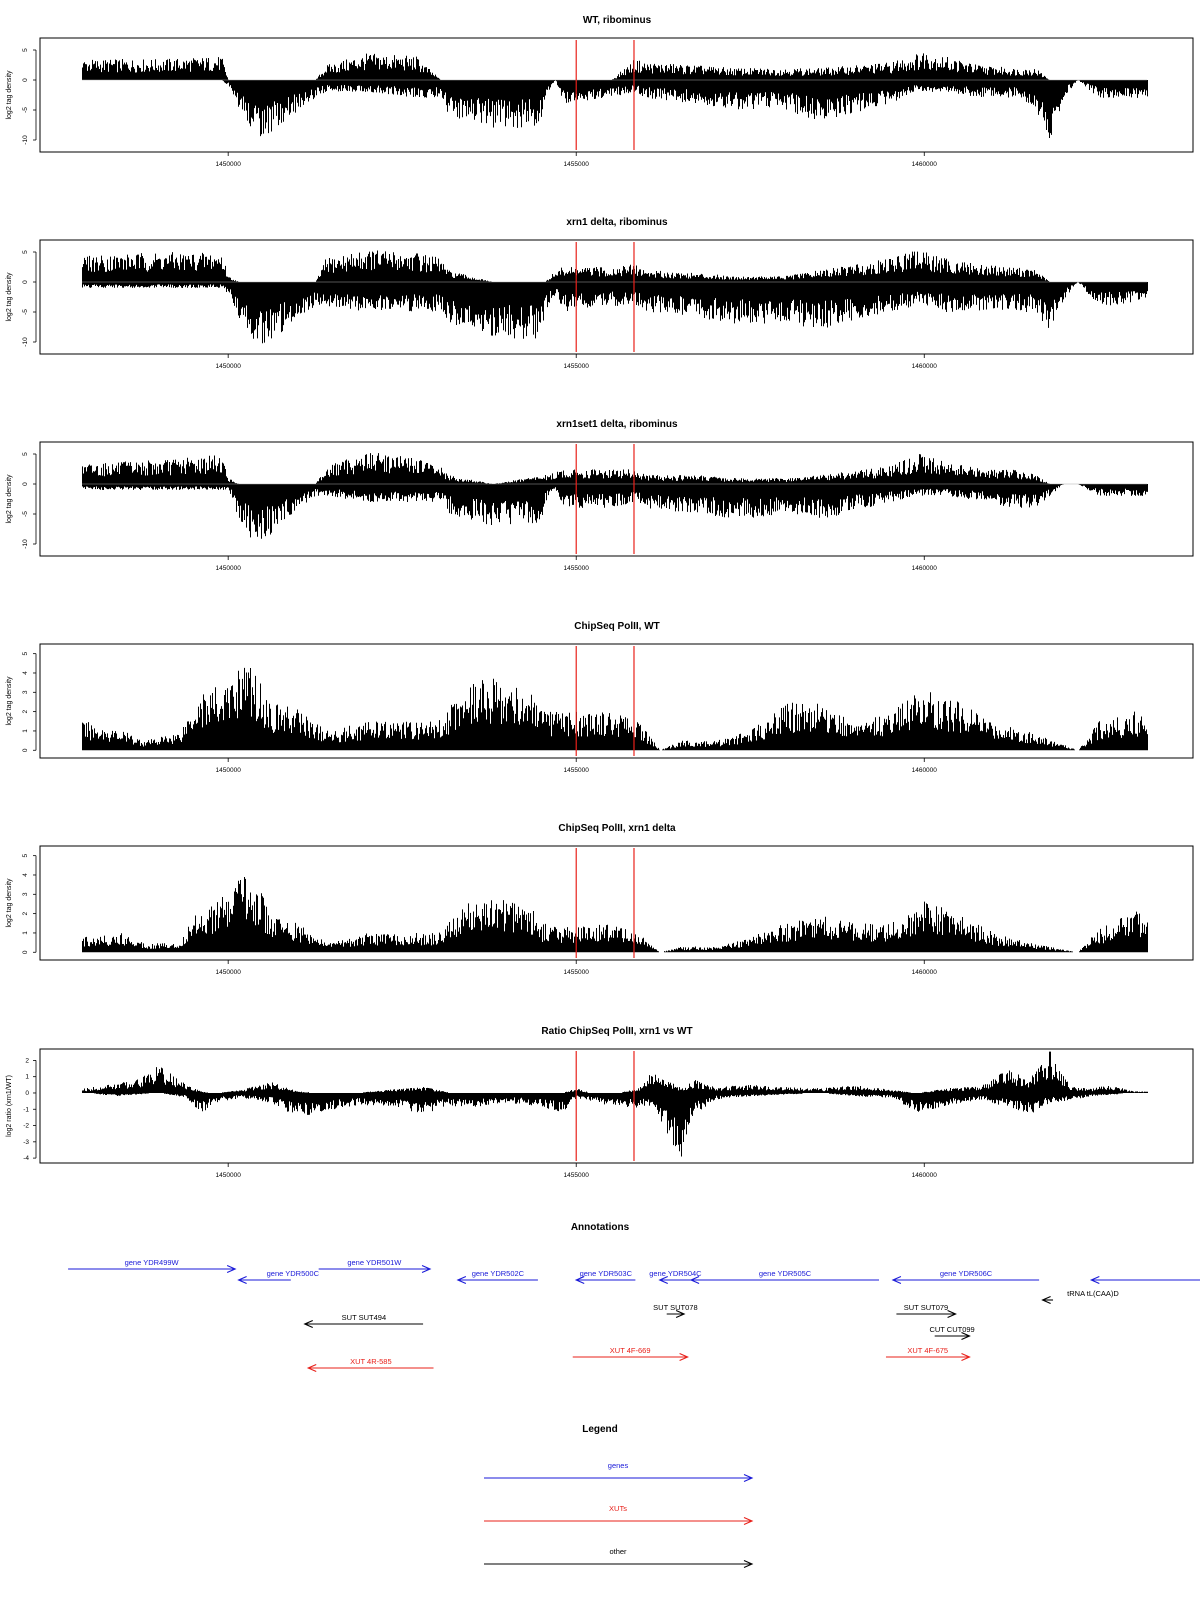 Image resolution: width=1200 pixels, height=1600 pixels. Describe the element at coordinates (617, 20) in the screenshot. I see `panel-title: WT, ribominus` at that location.